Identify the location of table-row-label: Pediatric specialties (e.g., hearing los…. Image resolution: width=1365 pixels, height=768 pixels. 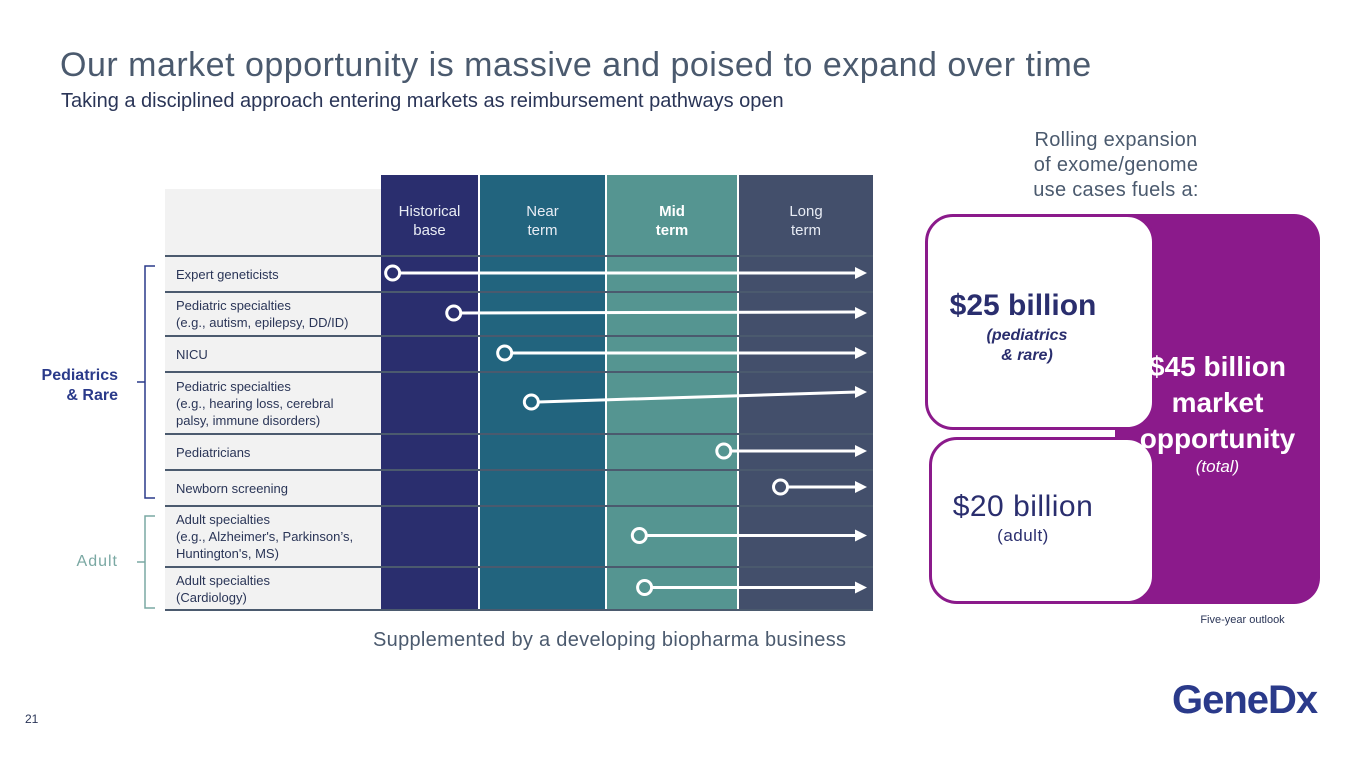
(273, 402).